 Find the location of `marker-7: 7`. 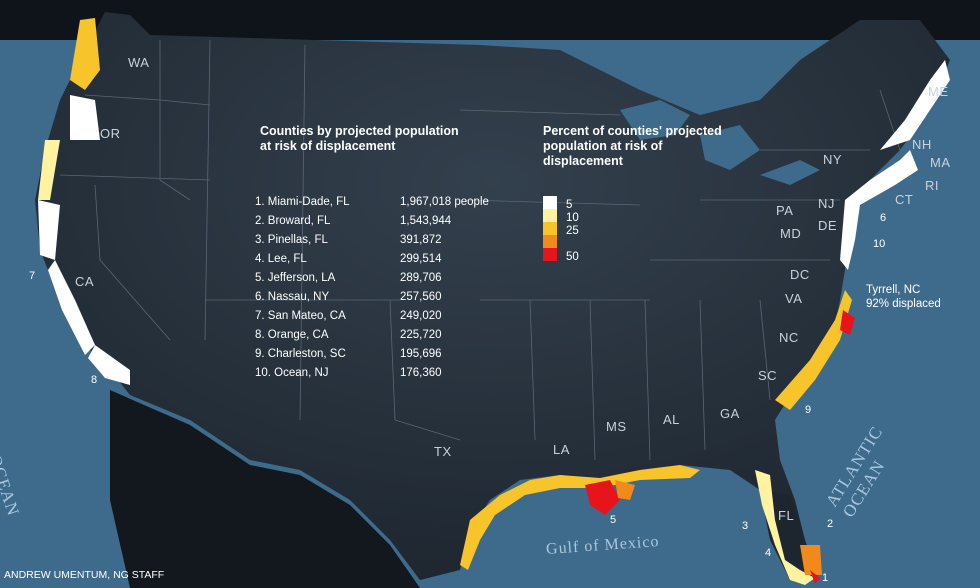

marker-7: 7 is located at coordinates (32, 276).